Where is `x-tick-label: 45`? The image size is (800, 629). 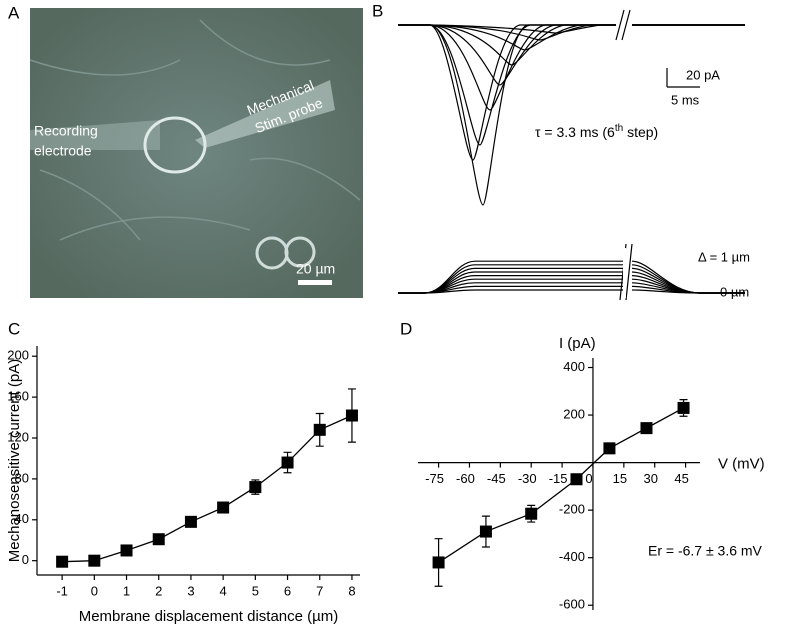
x-tick-label: 45 is located at coordinates (681, 478).